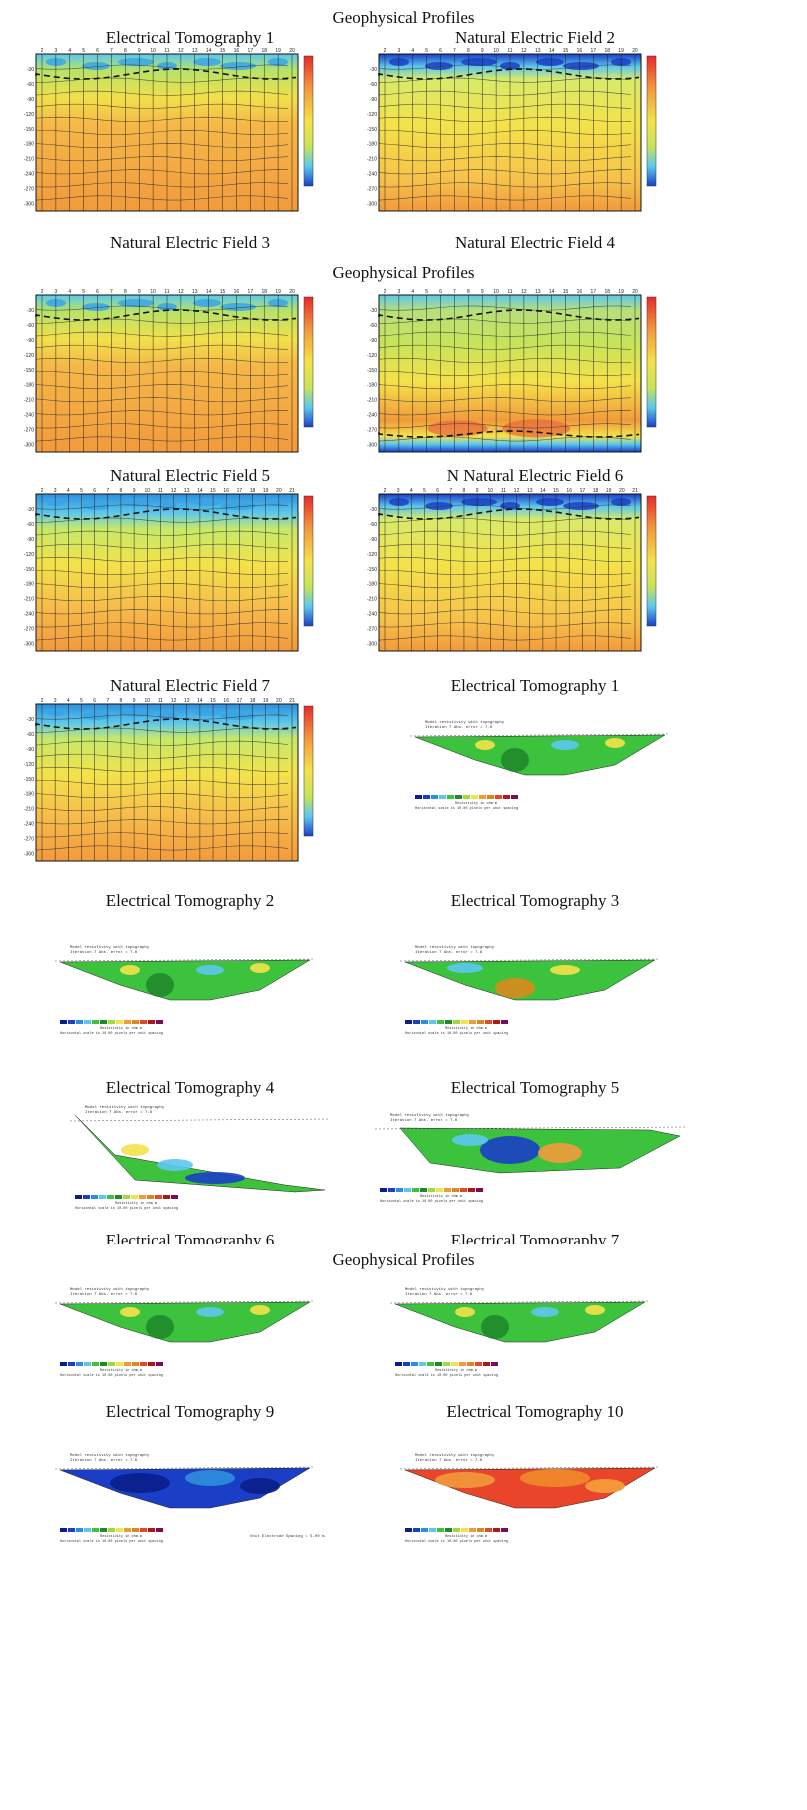 Image resolution: width=807 pixels, height=1810 pixels. I want to click on depth-tick-label: -300, so click(29, 446).